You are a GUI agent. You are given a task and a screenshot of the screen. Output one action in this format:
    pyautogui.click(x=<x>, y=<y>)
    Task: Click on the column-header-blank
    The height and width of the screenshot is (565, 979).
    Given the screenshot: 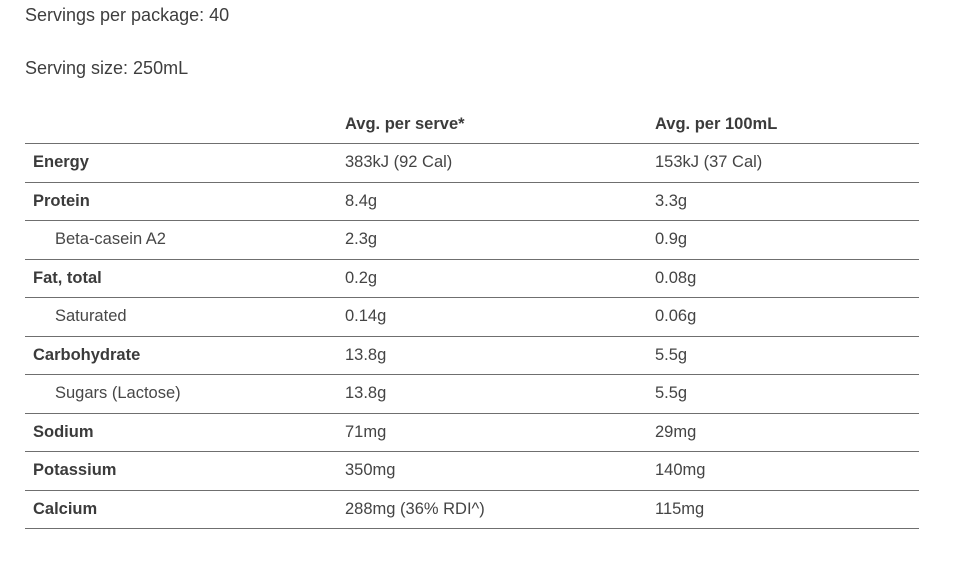 What is the action you would take?
    pyautogui.click(x=185, y=124)
    